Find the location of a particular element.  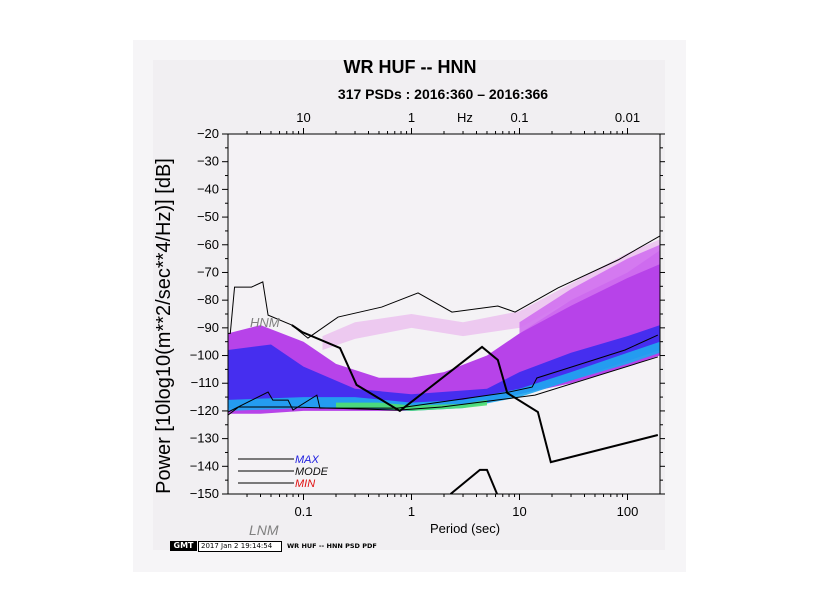

y-tick-label: −130 is located at coordinates (204, 438).